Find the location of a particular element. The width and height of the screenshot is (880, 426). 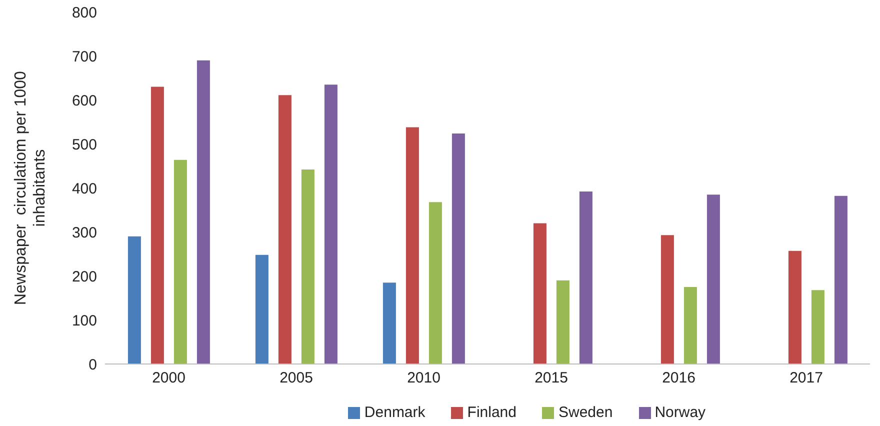

legend-label: Denmark is located at coordinates (395, 412).